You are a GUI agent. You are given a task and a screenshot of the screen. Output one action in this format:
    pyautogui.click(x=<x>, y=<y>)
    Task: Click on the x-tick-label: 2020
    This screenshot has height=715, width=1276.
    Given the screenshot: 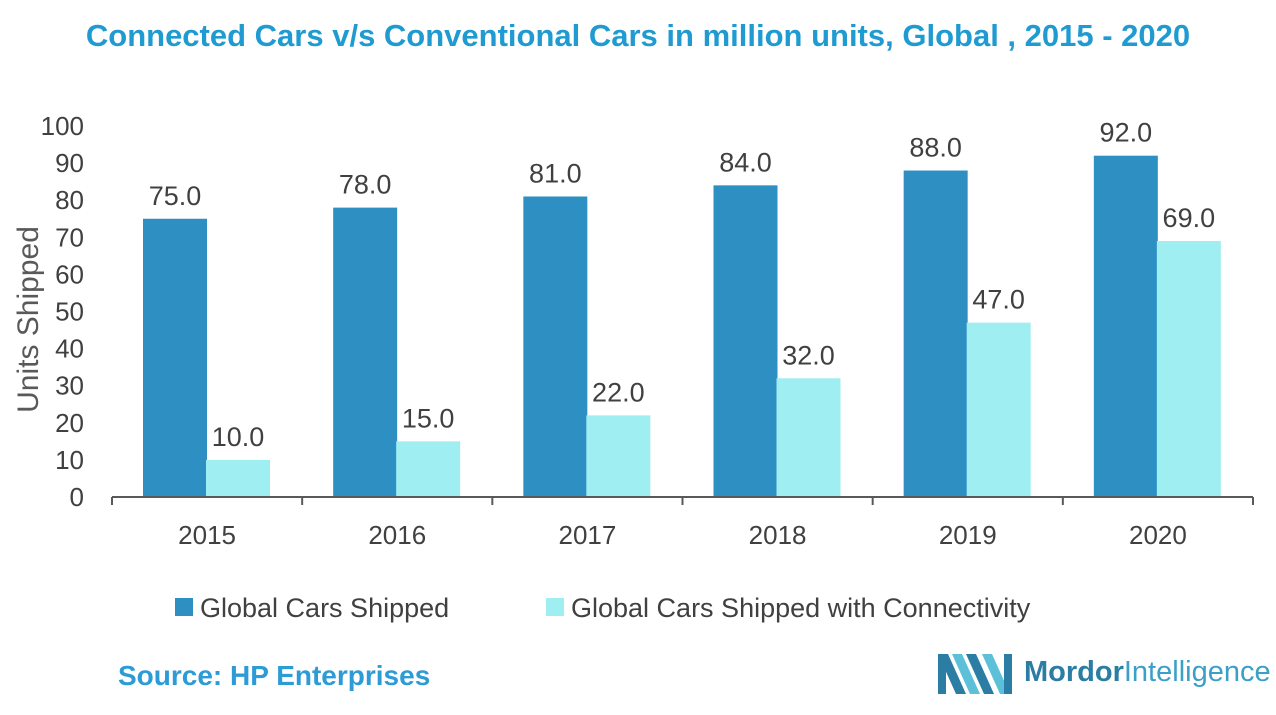 What is the action you would take?
    pyautogui.click(x=1158, y=535)
    